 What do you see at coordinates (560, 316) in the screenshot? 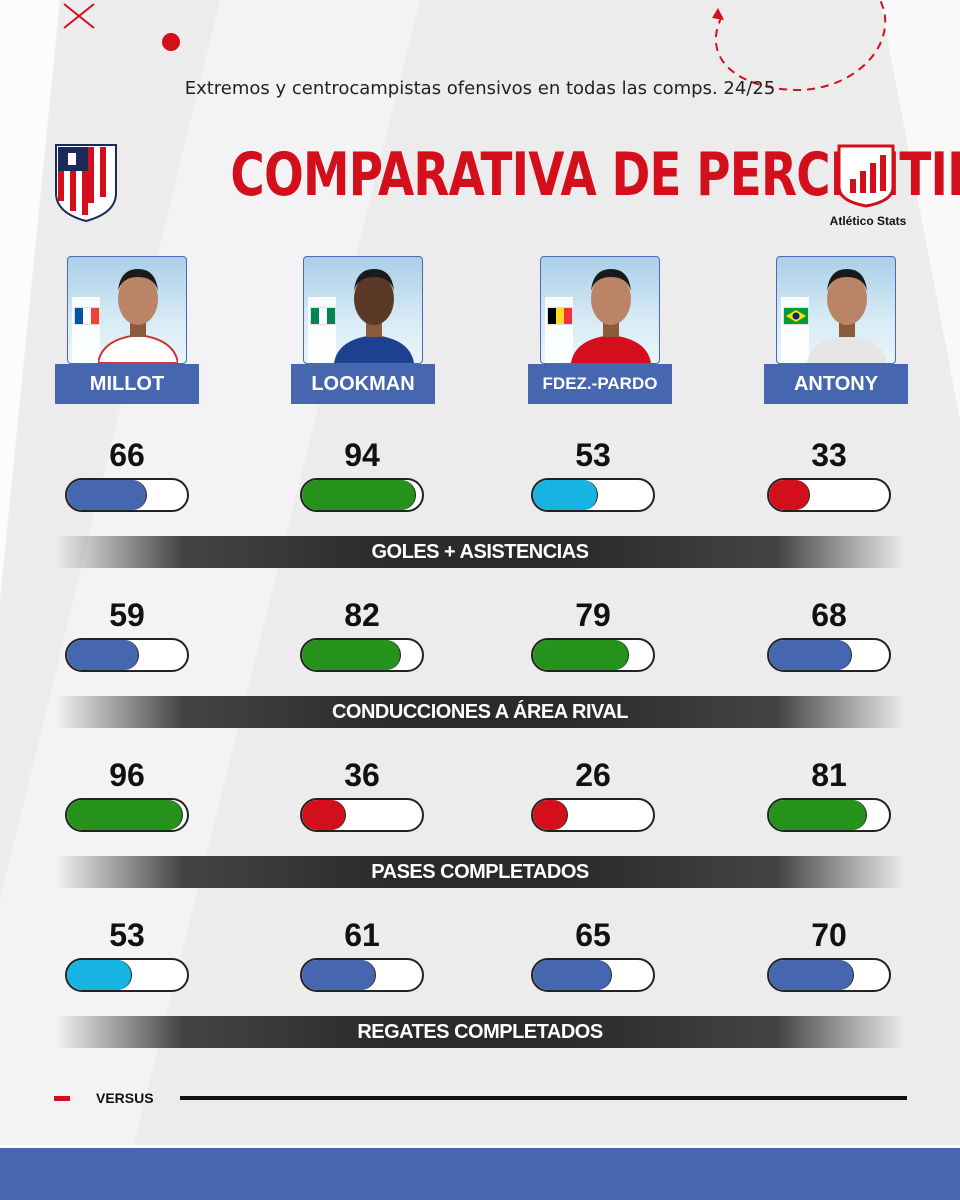
I see `belgium-flag-icon` at bounding box center [560, 316].